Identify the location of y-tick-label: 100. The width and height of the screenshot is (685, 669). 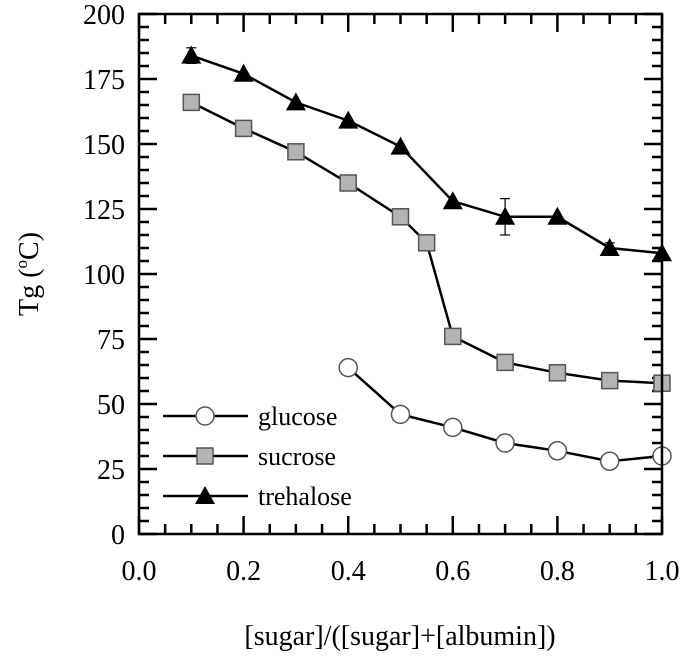
(104, 275).